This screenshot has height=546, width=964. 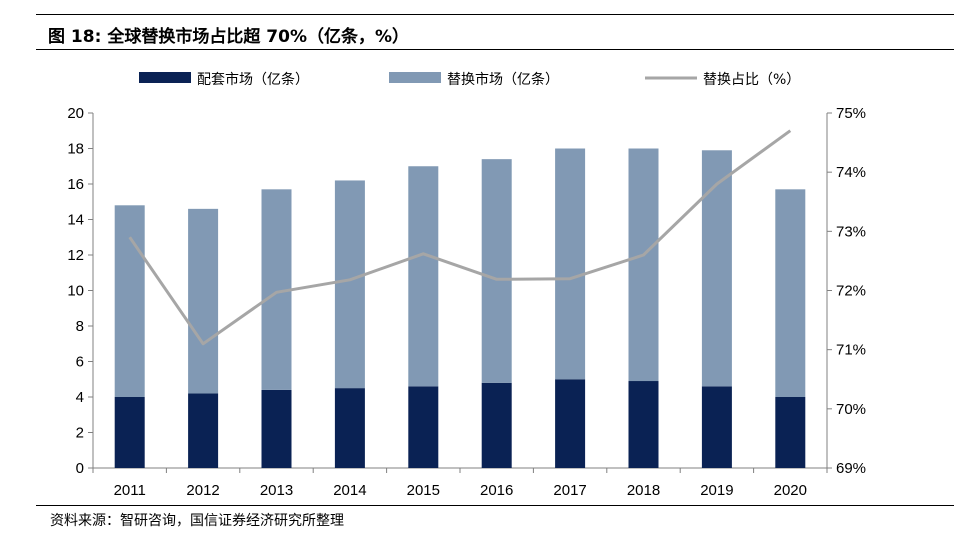 What do you see at coordinates (751, 79) in the screenshot?
I see `legend-label-share: 替换占比（%）` at bounding box center [751, 79].